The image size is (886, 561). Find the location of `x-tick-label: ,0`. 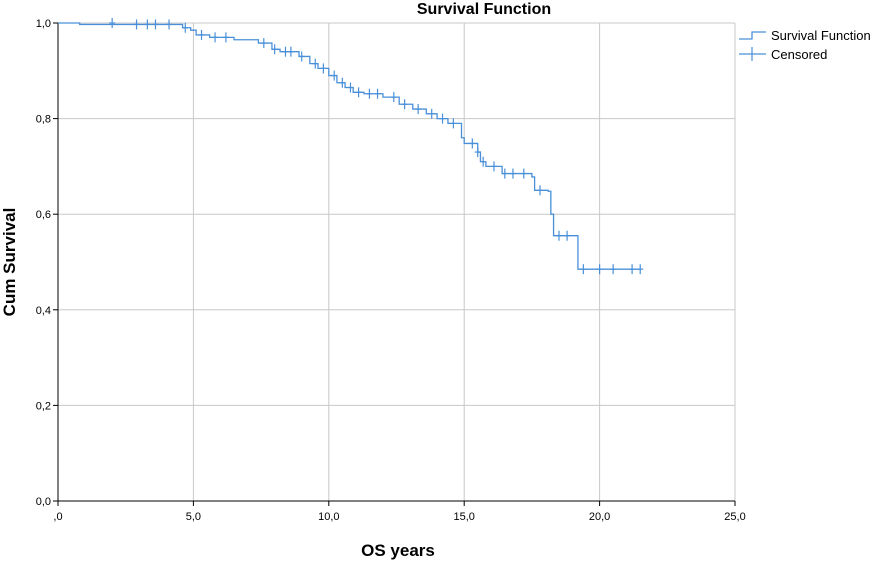

x-tick-label: ,0 is located at coordinates (57, 517).